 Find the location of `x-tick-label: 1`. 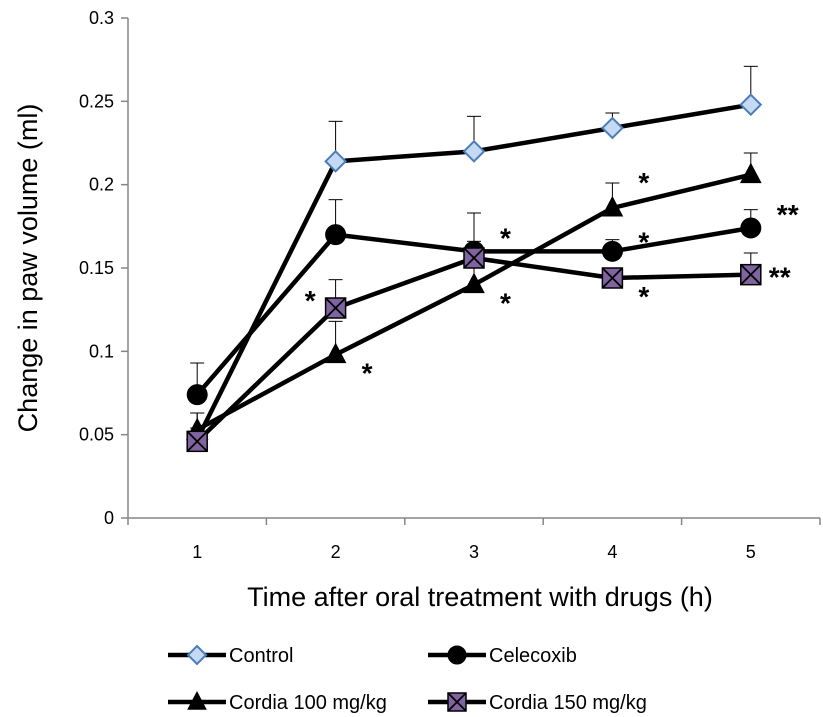

x-tick-label: 1 is located at coordinates (197, 552).